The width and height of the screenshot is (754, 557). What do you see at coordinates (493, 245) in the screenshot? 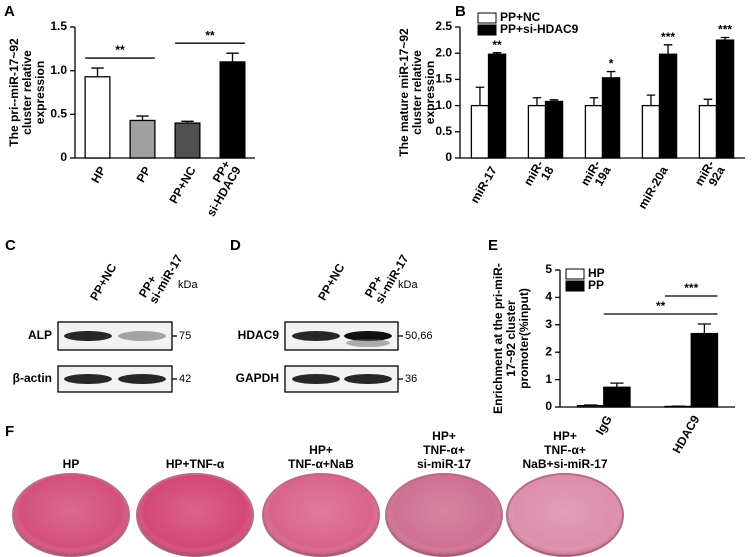
I see `panel-letter: E` at bounding box center [493, 245].